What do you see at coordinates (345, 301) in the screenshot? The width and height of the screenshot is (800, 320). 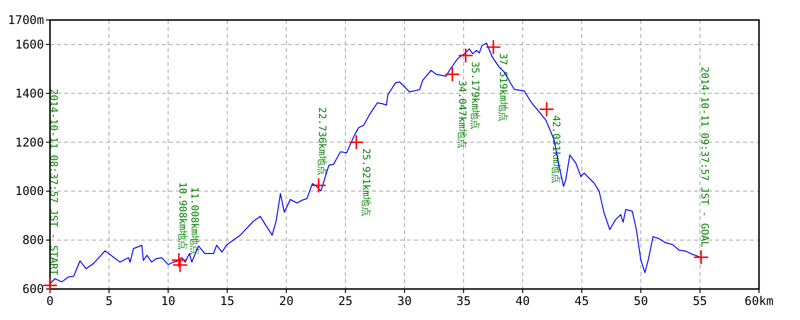 I see `x-tick-label: 25` at bounding box center [345, 301].